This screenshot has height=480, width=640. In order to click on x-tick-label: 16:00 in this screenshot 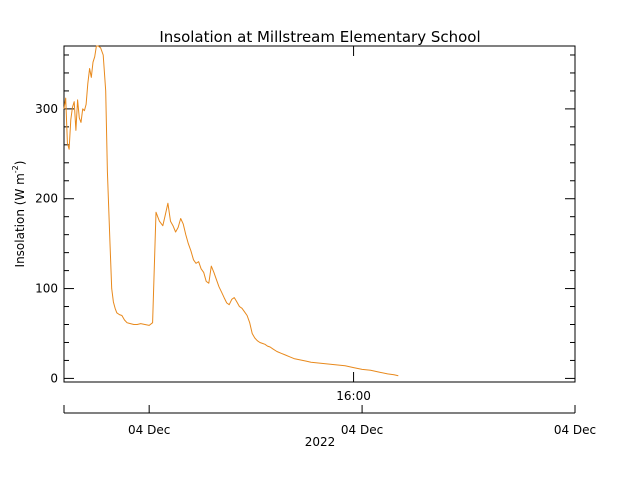, I will do `click(353, 396)`.